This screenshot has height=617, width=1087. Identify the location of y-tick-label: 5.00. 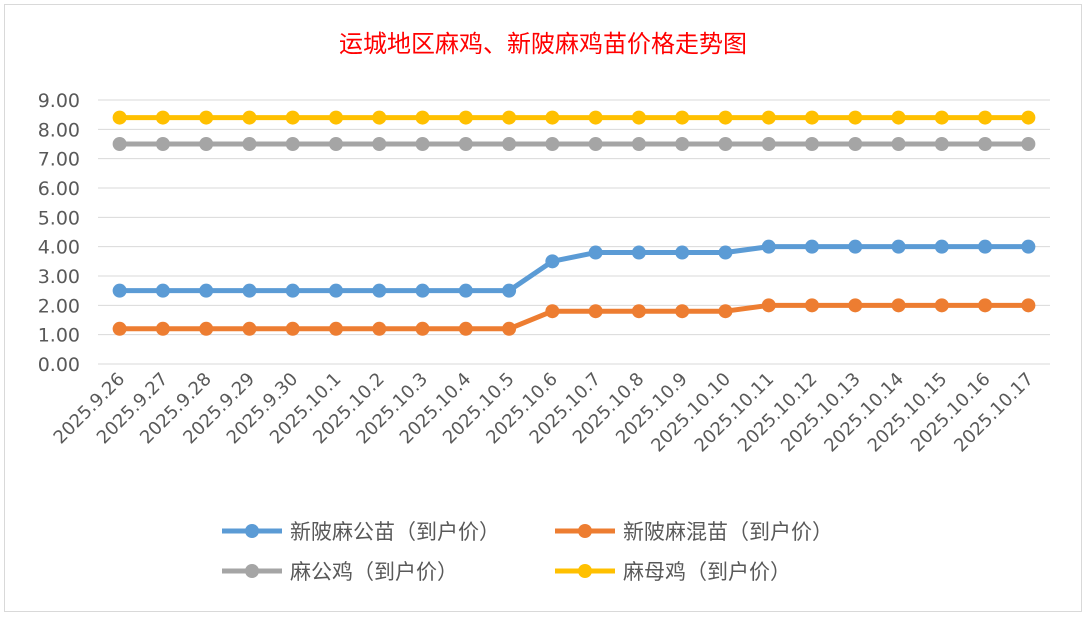
(59, 218).